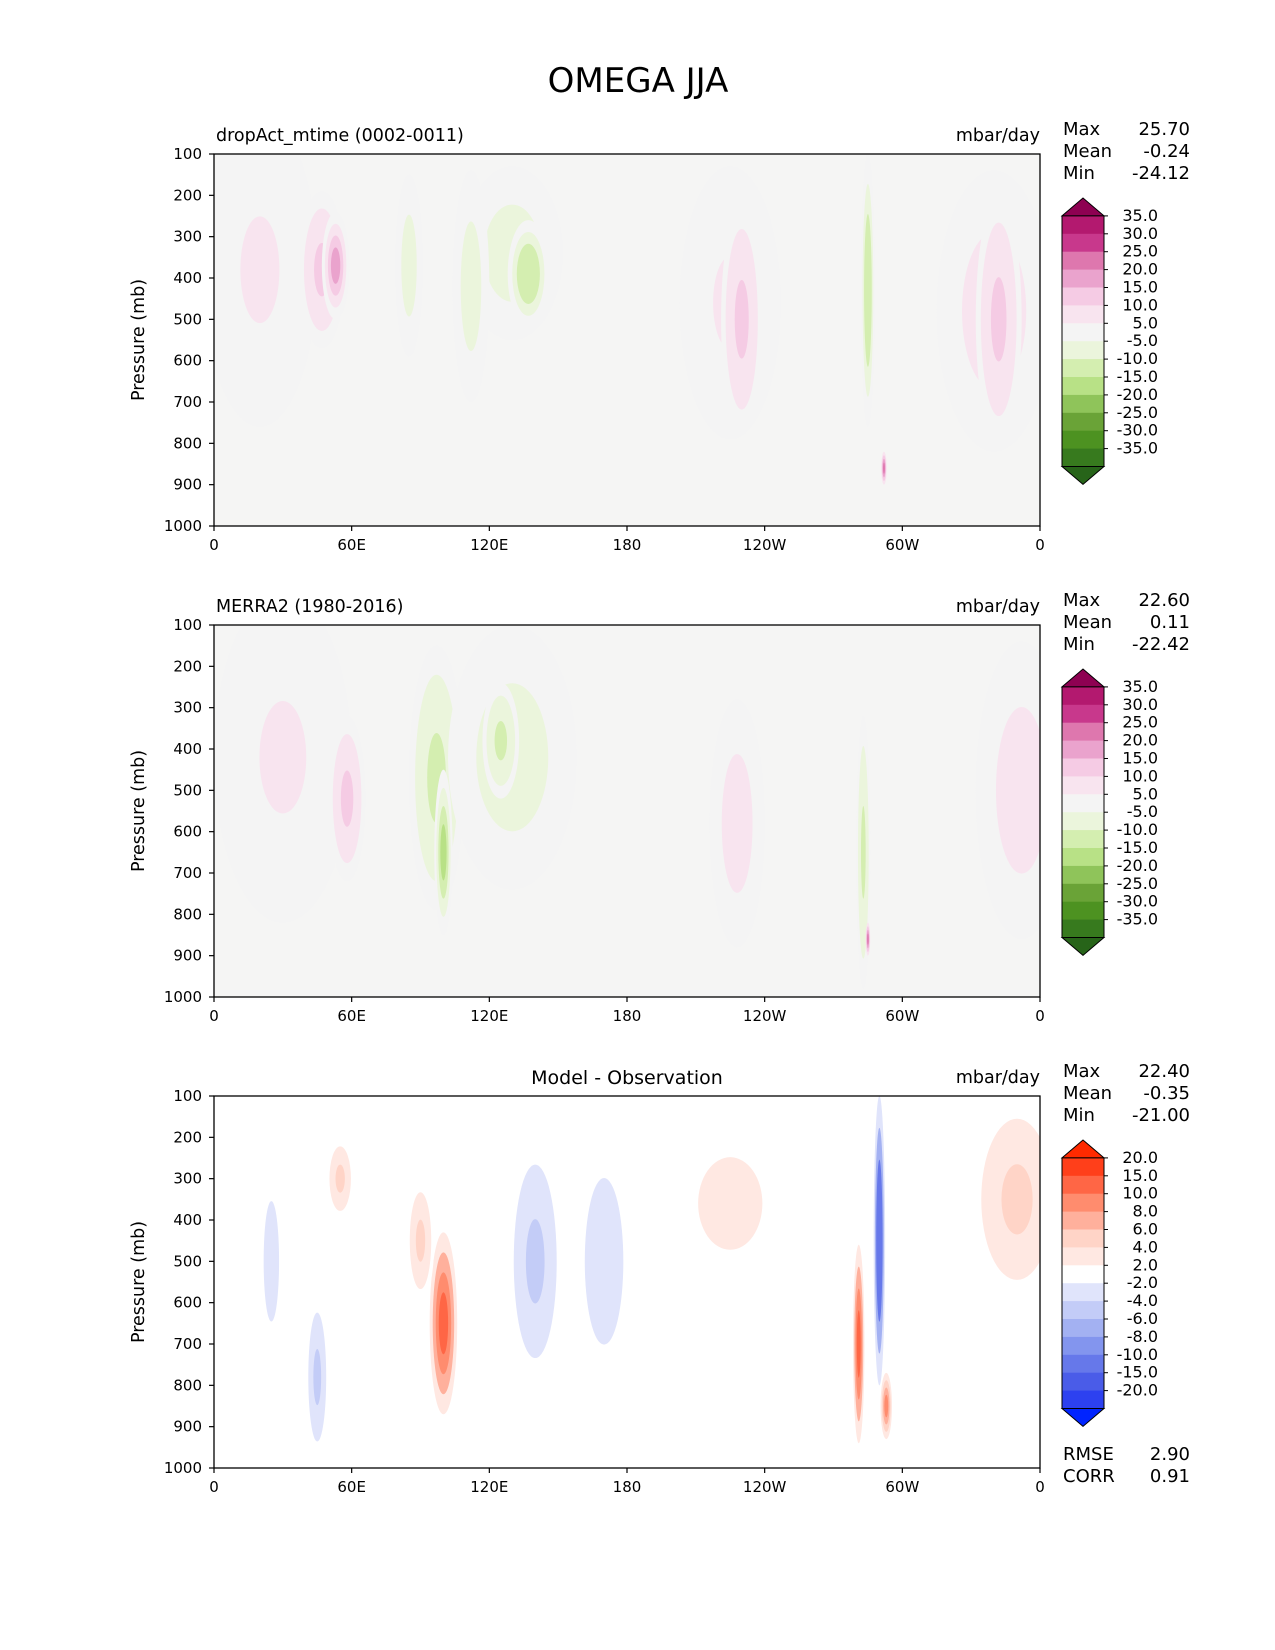 The height and width of the screenshot is (1650, 1275). Describe the element at coordinates (1164, 1071) in the screenshot. I see `stat-value: 22.40` at that location.